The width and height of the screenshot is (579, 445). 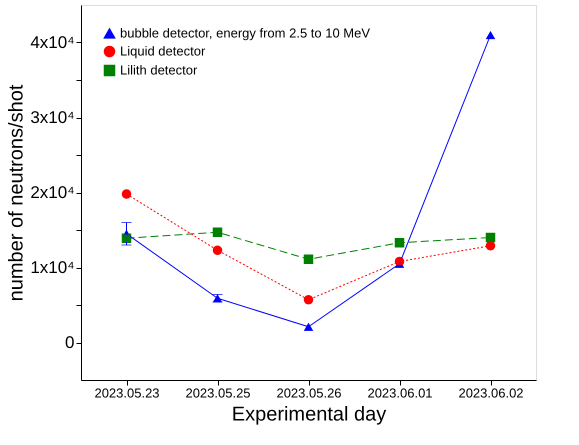 I want to click on y-tick-label: 4x10⁴, so click(x=52, y=42).